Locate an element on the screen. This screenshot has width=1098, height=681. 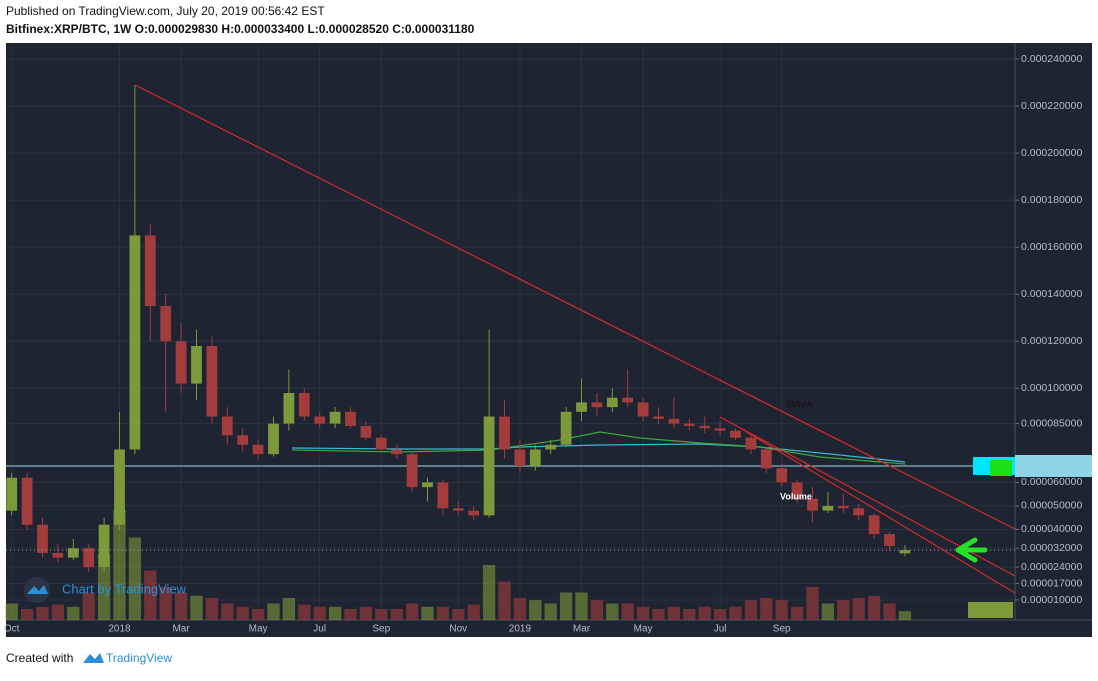
footer-text: Created with is located at coordinates (39, 658).